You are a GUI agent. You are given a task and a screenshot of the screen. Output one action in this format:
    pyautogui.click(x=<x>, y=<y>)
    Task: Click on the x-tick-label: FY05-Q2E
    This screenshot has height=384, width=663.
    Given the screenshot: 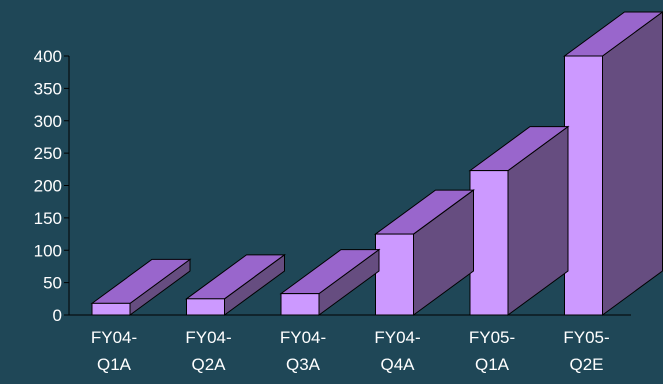 What is the action you would take?
    pyautogui.click(x=586, y=351)
    